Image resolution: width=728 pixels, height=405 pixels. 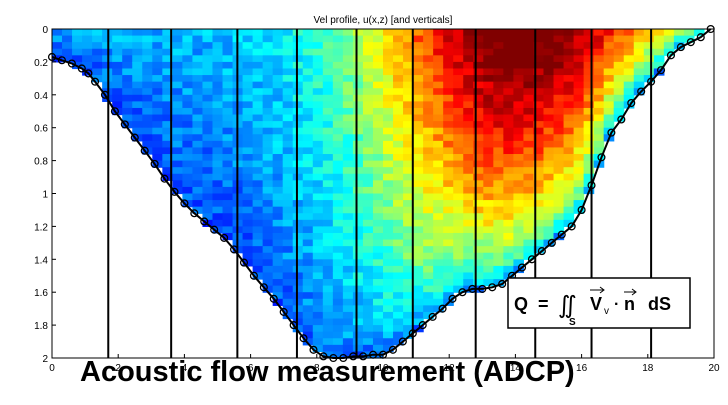 I want to click on y-tick-label: 1.4, so click(x=41, y=260).